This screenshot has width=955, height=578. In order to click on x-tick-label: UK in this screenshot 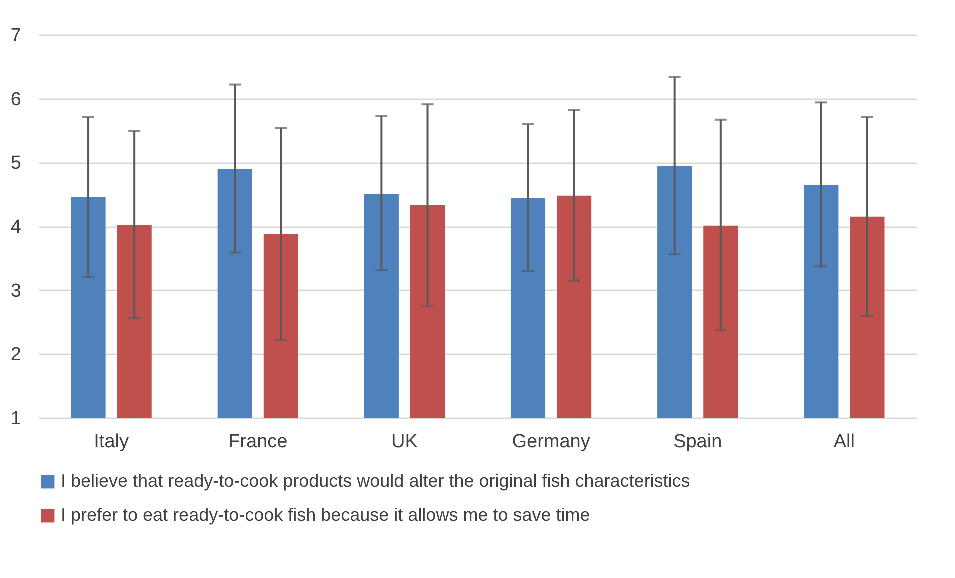, I will do `click(405, 442)`.